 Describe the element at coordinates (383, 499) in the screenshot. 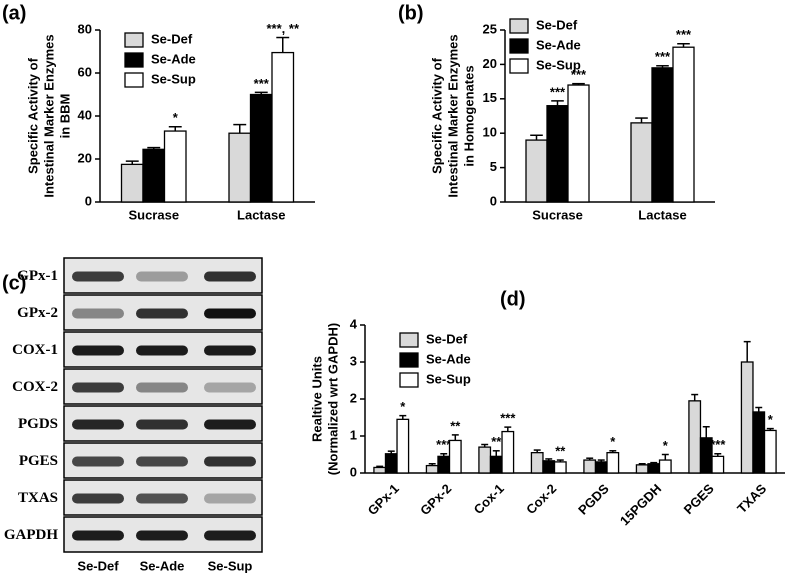

I see `x-tick-label: GPx-1` at that location.